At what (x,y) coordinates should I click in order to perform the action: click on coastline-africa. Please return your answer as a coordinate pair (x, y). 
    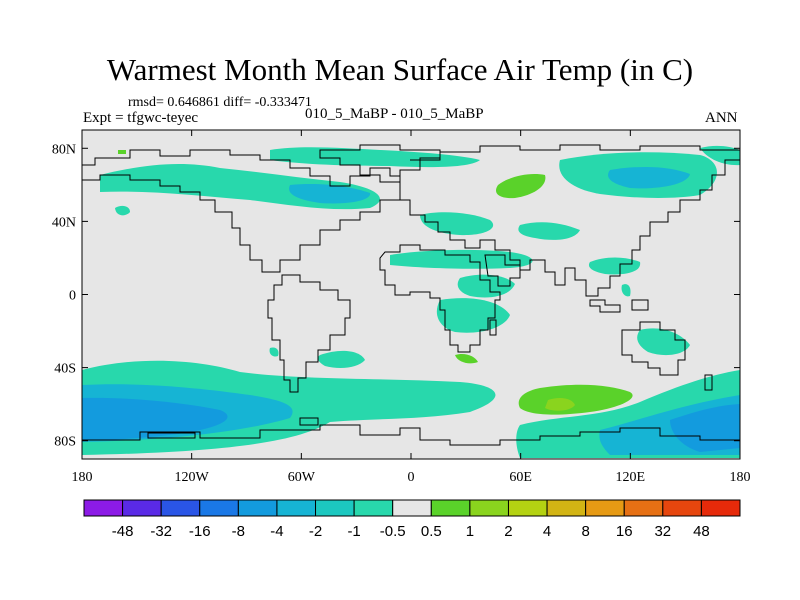
    Looking at the image, I should click on (440, 298).